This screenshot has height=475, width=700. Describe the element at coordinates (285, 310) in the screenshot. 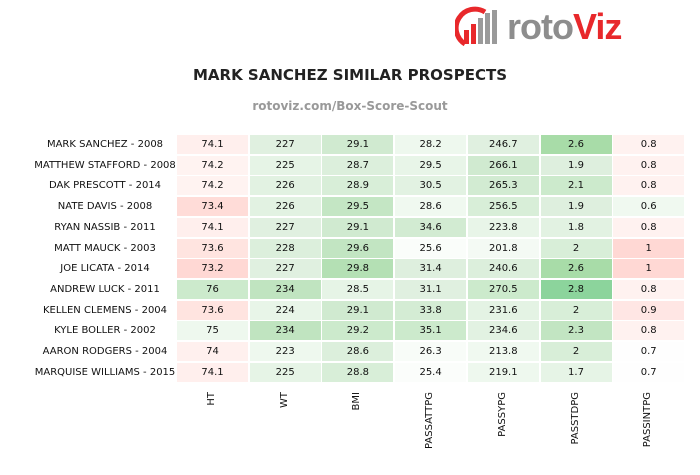

I see `heatmap-cell-wt: 224` at that location.